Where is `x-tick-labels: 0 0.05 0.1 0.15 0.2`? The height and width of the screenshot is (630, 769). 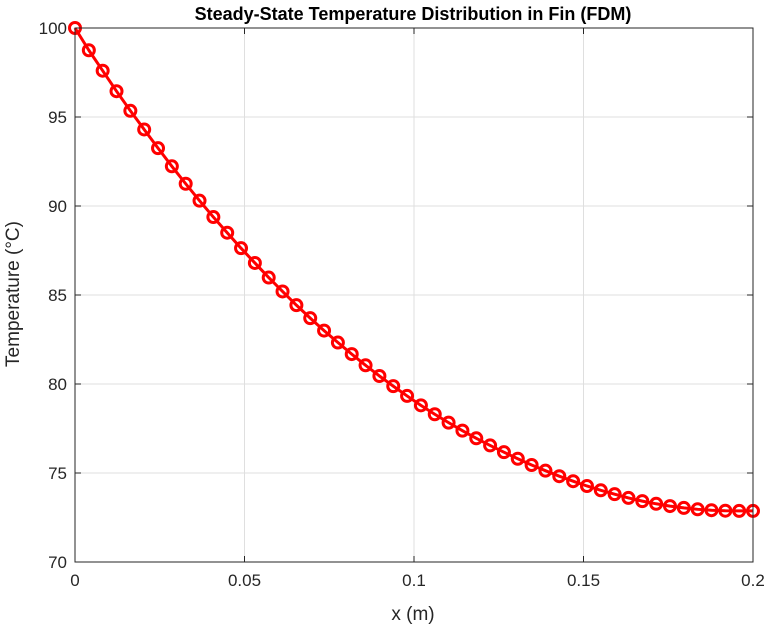 x-tick-labels: 0 0.05 0.1 0.15 0.2 is located at coordinates (417, 580).